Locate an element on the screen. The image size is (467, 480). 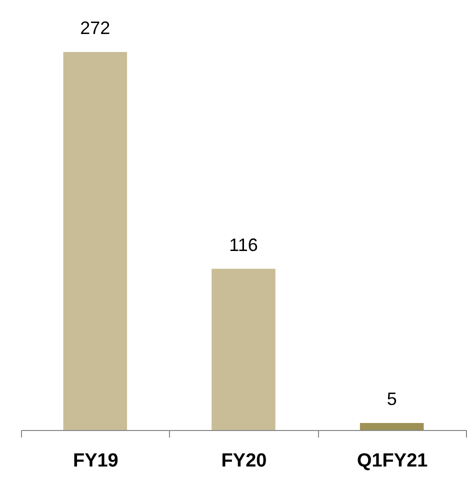
data-label: 116 is located at coordinates (243, 244).